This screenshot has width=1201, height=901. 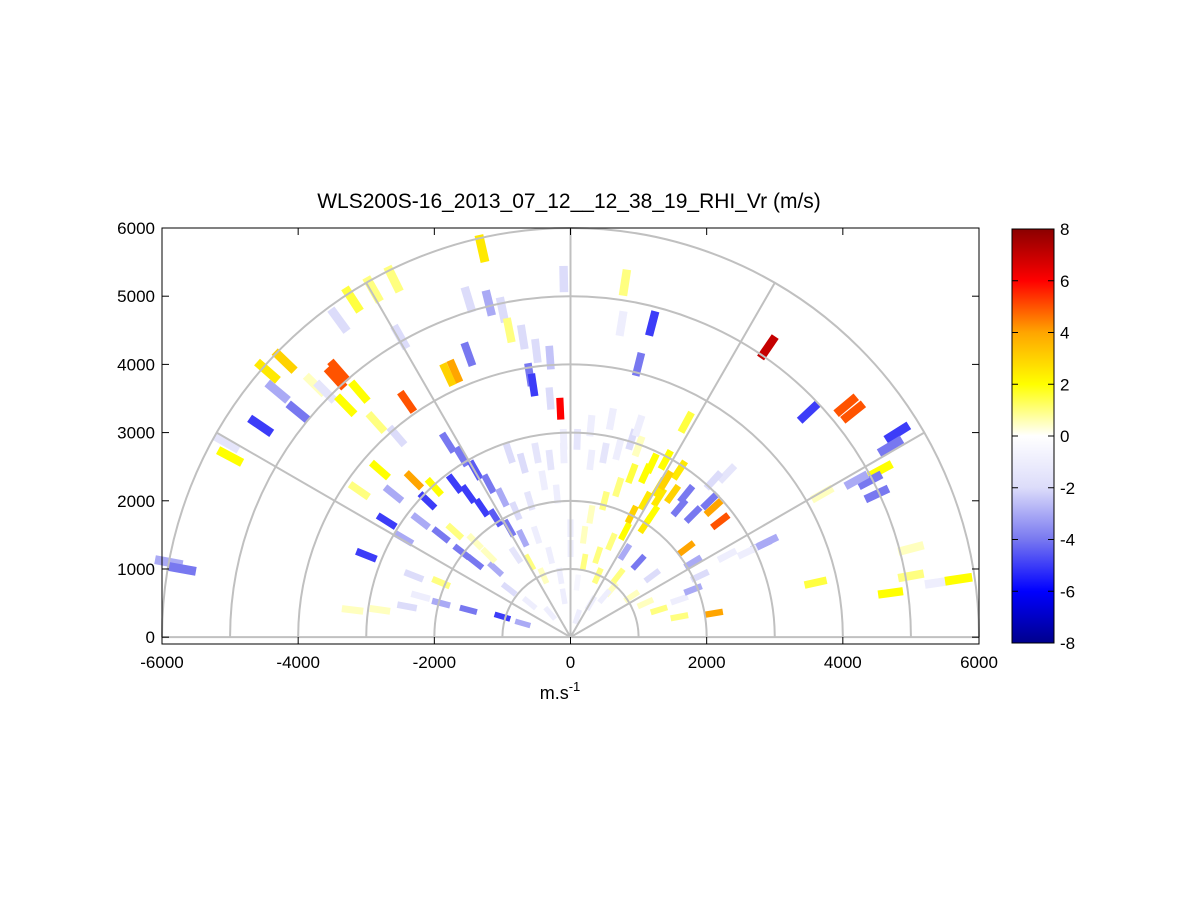 I want to click on x-tick-label: 6000, so click(x=979, y=662).